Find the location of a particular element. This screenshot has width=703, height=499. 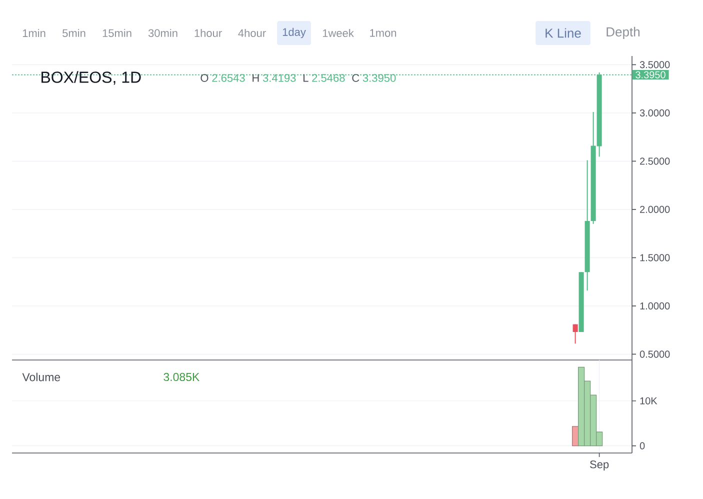

y-tick-label: 3.0000 is located at coordinates (655, 112).